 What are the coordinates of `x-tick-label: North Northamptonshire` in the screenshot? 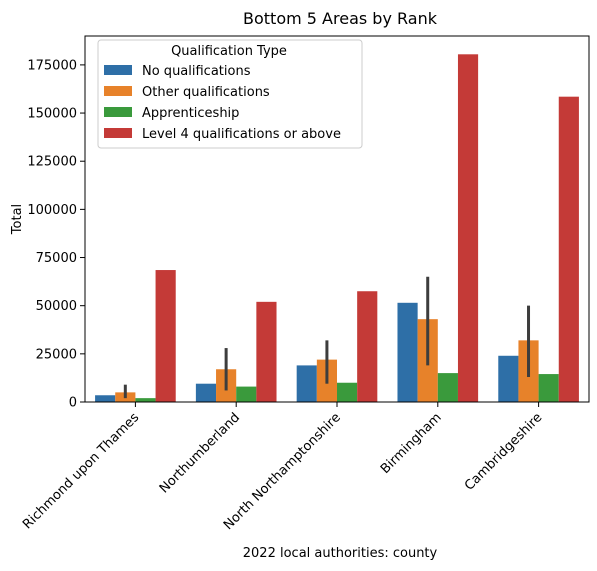 It's located at (282, 471).